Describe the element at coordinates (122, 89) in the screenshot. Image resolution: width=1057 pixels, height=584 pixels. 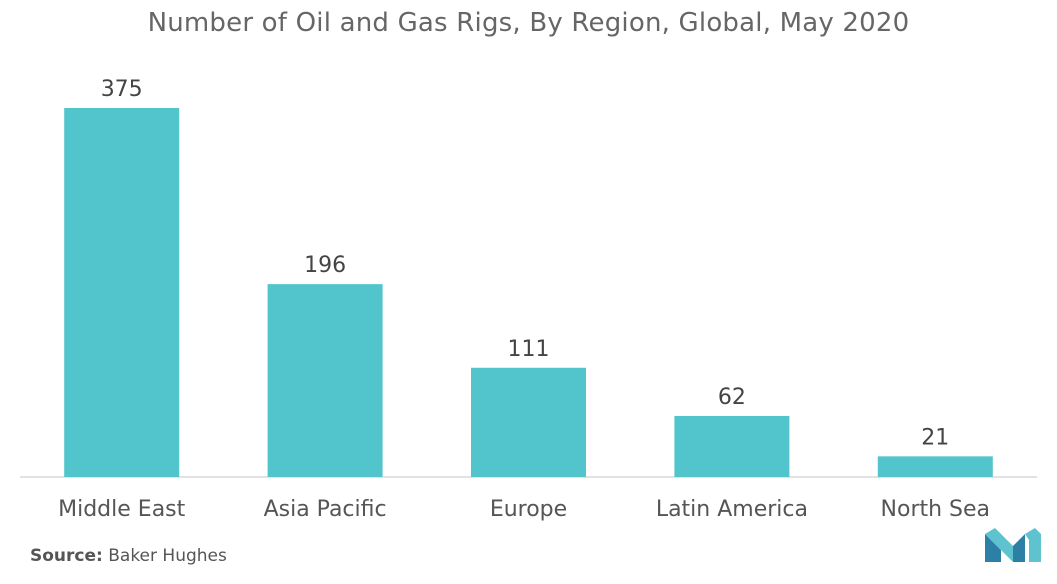
I see `data-label: 375` at that location.